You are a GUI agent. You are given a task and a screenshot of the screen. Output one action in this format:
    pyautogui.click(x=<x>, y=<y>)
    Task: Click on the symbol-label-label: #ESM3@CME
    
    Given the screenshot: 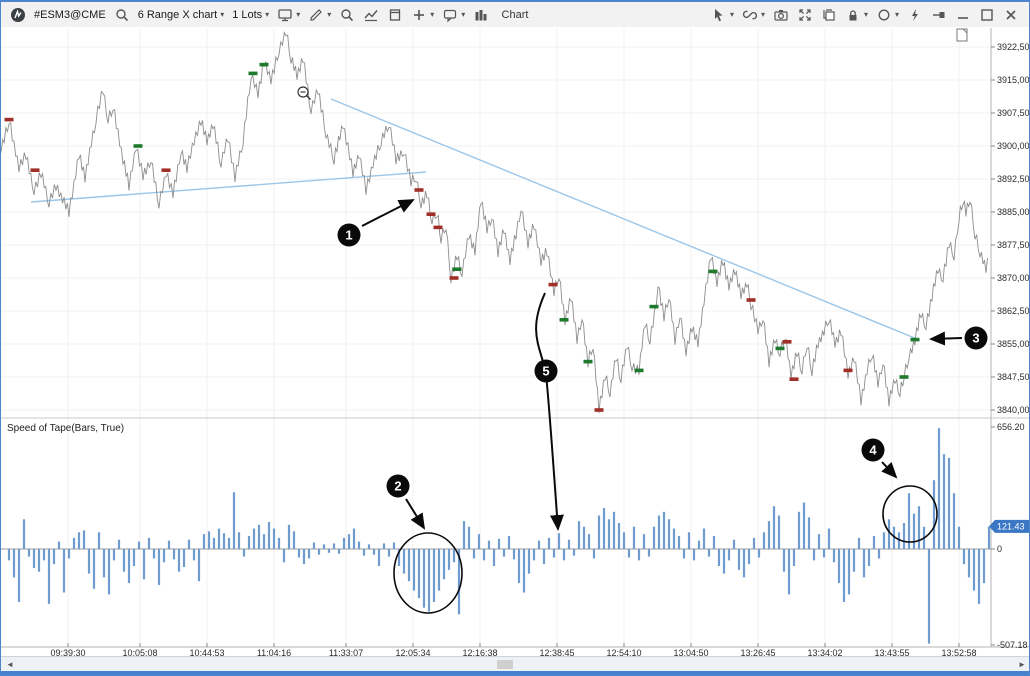 What is the action you would take?
    pyautogui.click(x=70, y=14)
    